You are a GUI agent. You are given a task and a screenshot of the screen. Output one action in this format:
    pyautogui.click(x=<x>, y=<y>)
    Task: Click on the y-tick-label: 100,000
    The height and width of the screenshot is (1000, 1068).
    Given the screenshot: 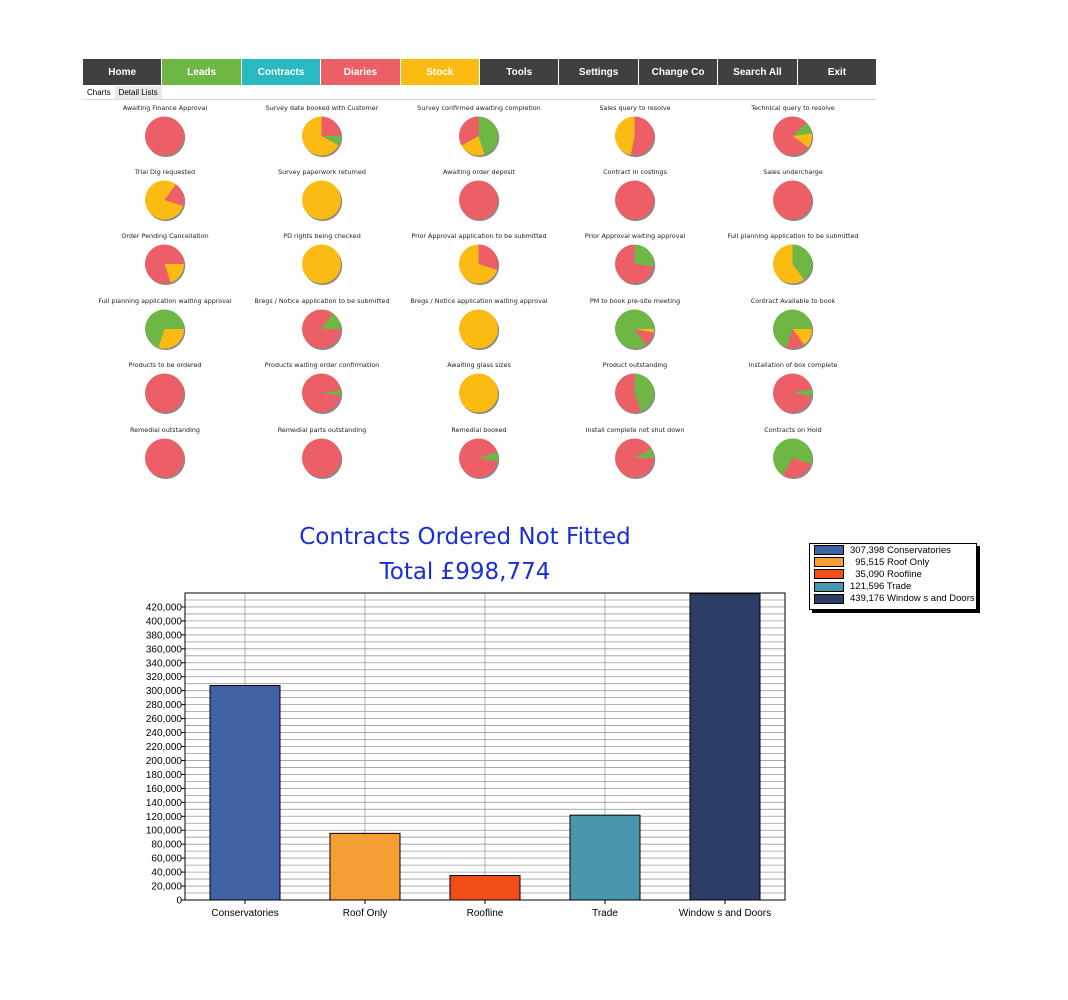 What is the action you would take?
    pyautogui.click(x=164, y=831)
    